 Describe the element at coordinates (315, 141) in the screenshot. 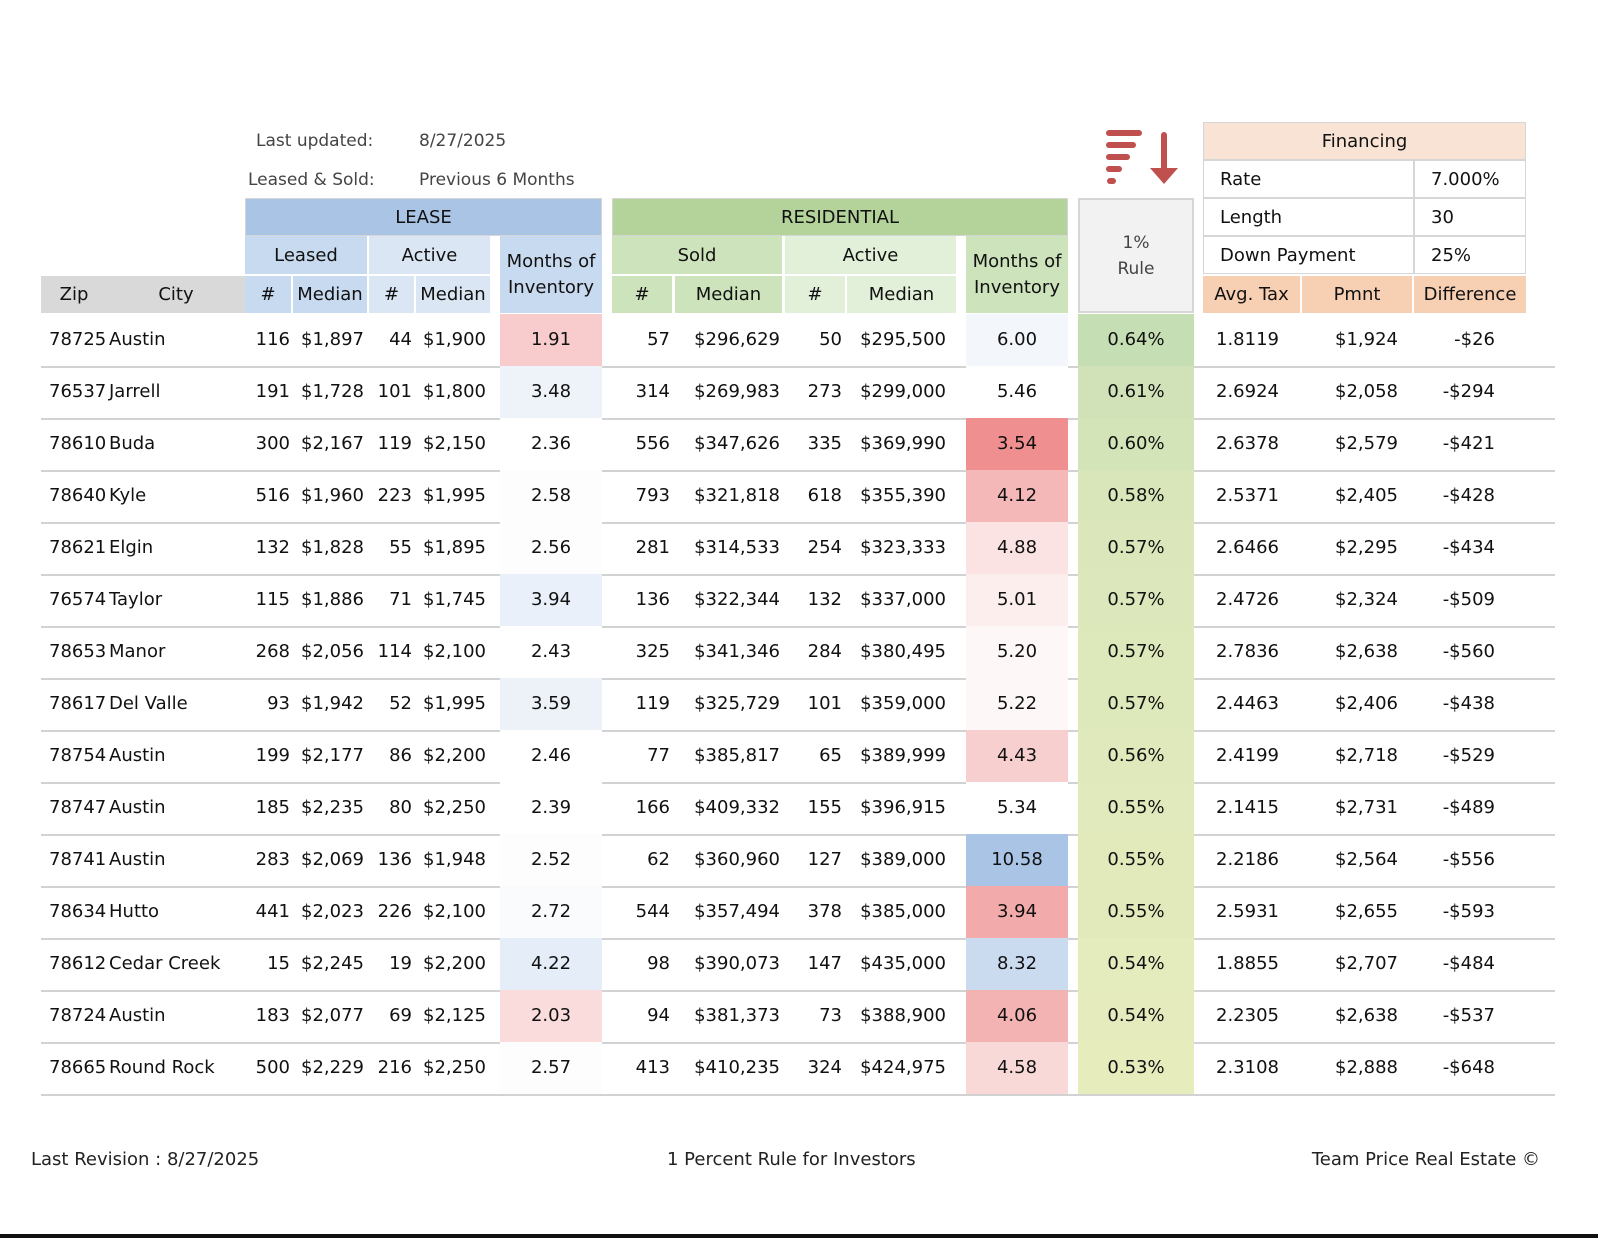

I see `last-updated-label: Last updated:` at that location.